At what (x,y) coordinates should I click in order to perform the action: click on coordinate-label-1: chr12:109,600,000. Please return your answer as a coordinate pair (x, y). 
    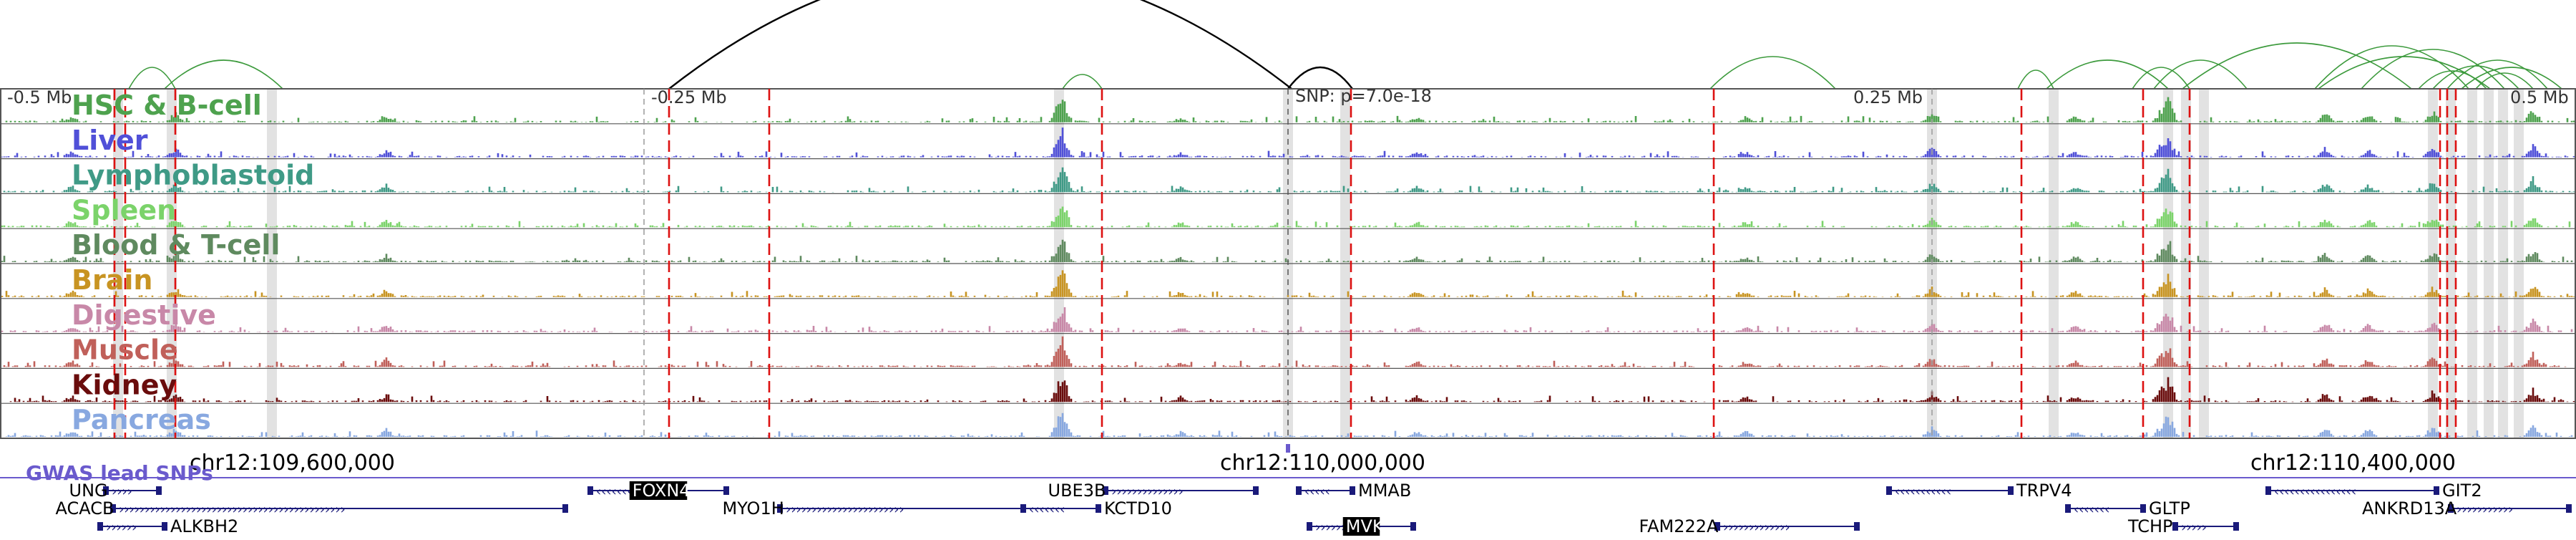
    Looking at the image, I should click on (292, 463).